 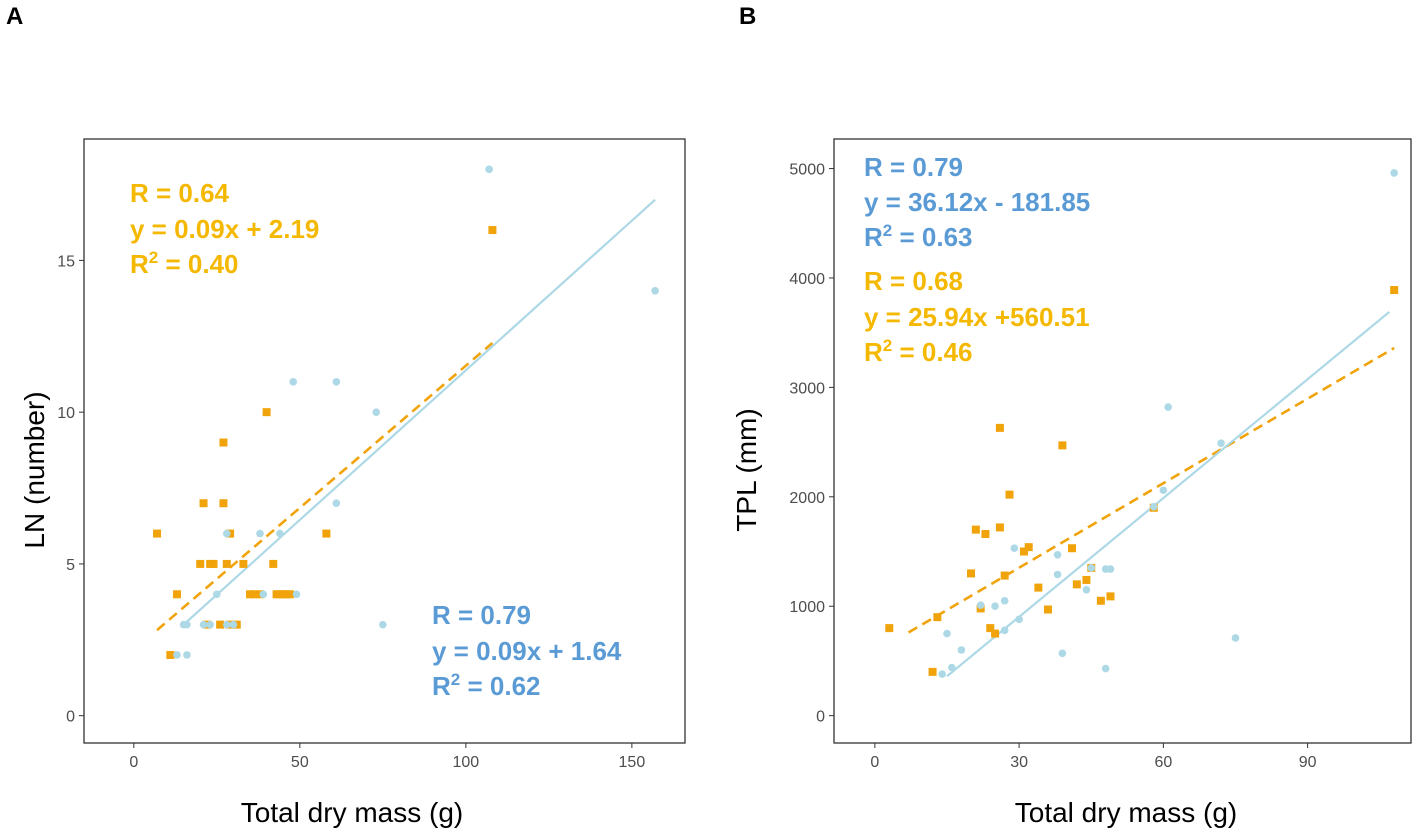 I want to click on panel-a-annotation-blue: R = 0.79 y = 0.09x + 1.64 R2 = 0.62, so click(x=527, y=650).